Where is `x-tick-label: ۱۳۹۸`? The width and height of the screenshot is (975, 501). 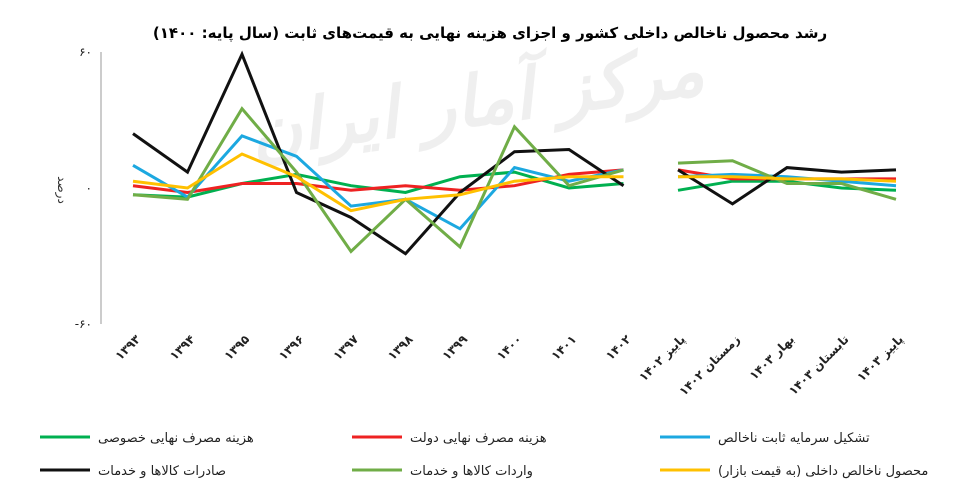 x-tick-label: ۱۳۹۸ is located at coordinates (400, 347).